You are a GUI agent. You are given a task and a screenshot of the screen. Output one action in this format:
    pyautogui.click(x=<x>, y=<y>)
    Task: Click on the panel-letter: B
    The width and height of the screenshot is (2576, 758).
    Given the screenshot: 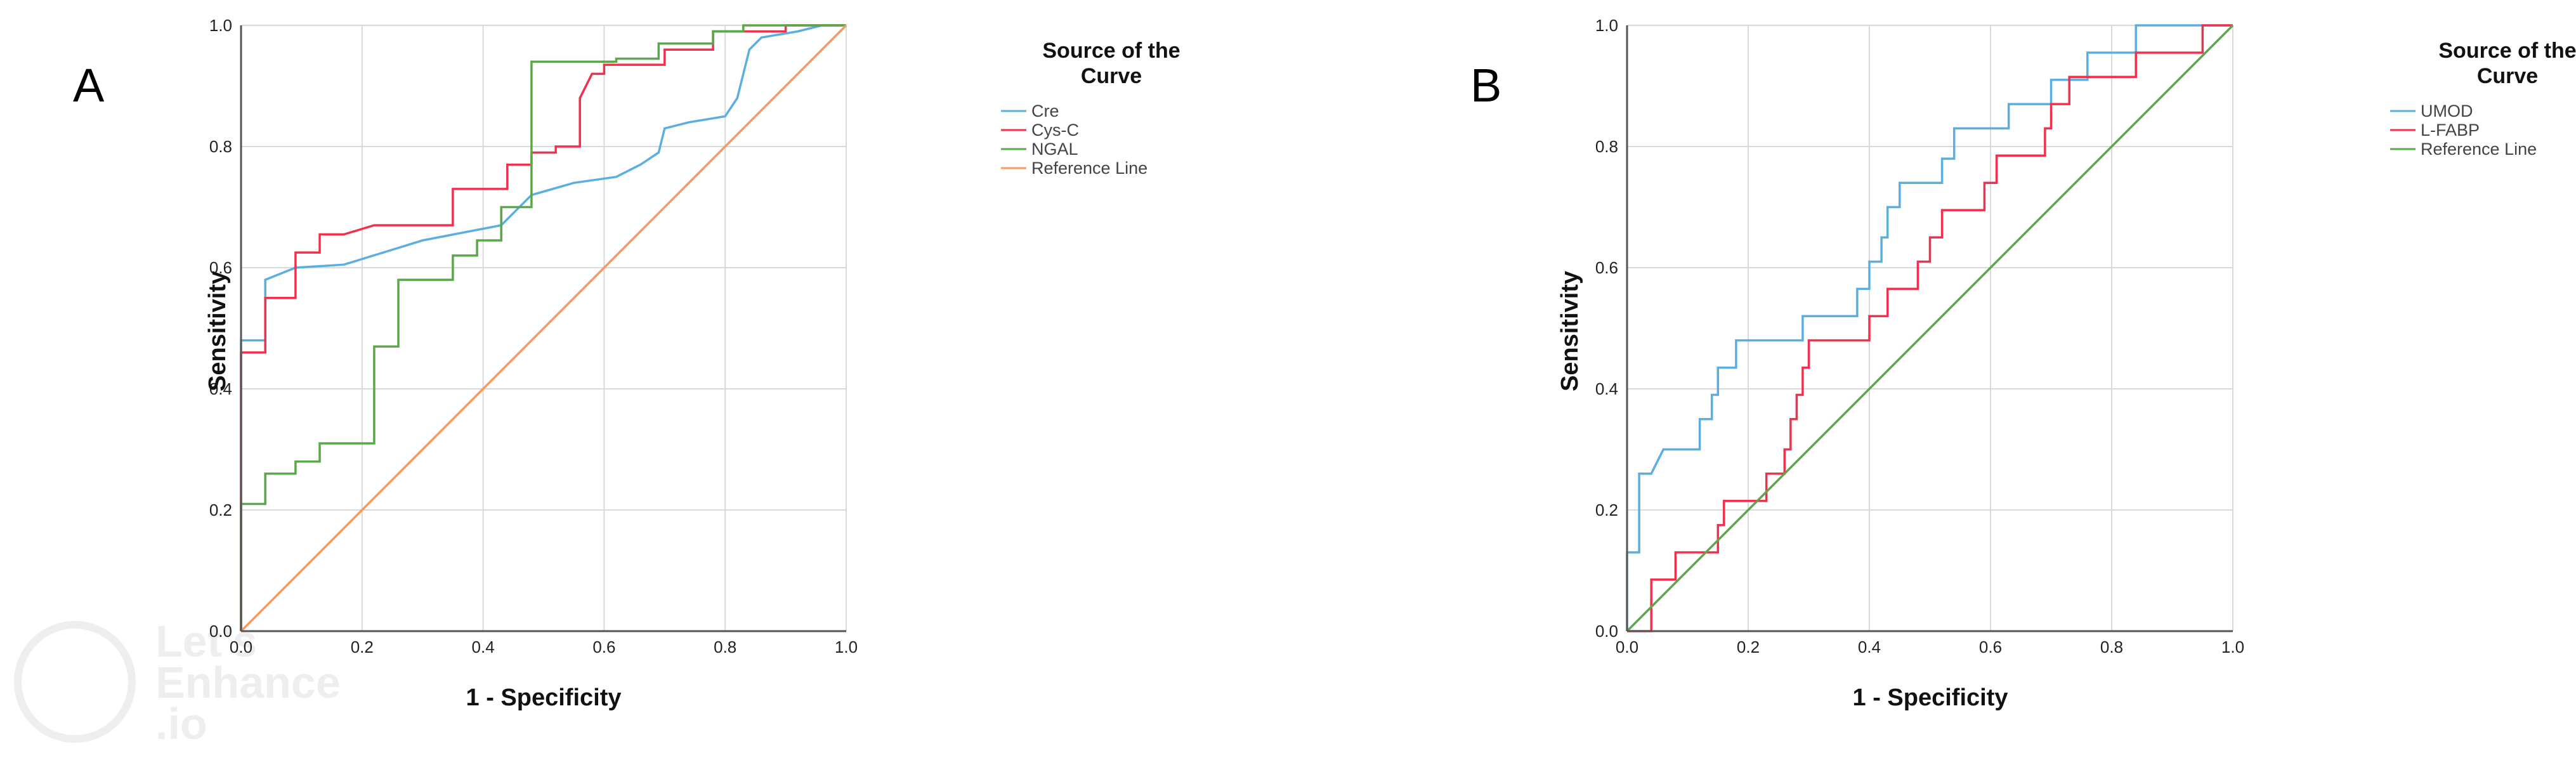 What is the action you would take?
    pyautogui.click(x=1486, y=85)
    